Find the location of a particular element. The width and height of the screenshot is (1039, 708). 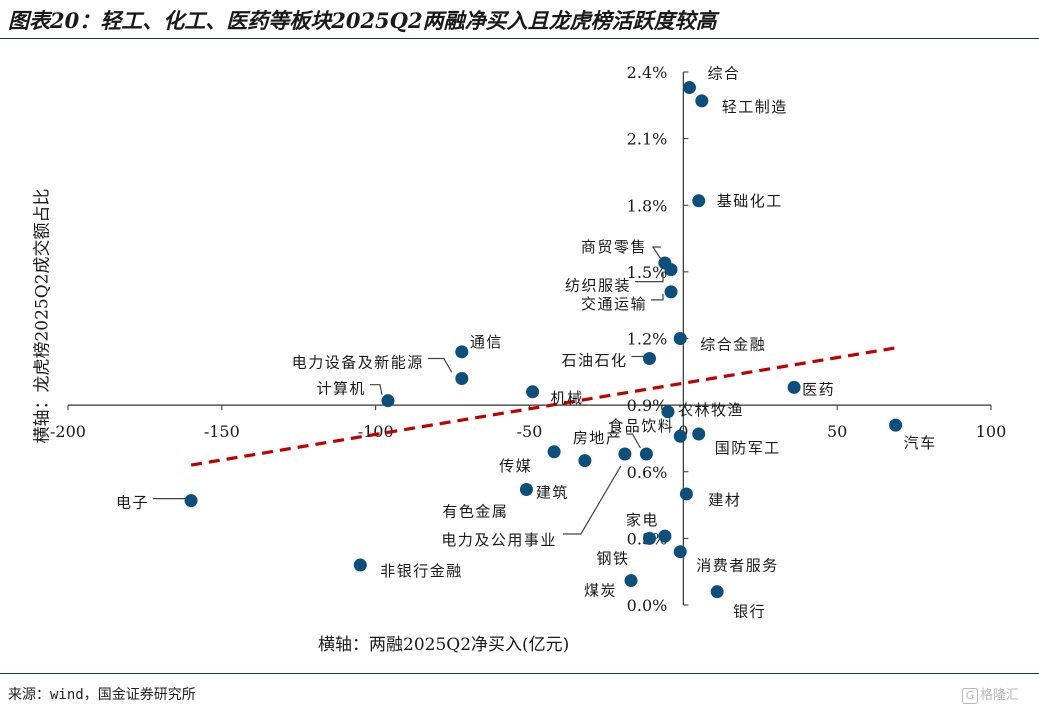

point-label: 商贸零售 is located at coordinates (614, 247).